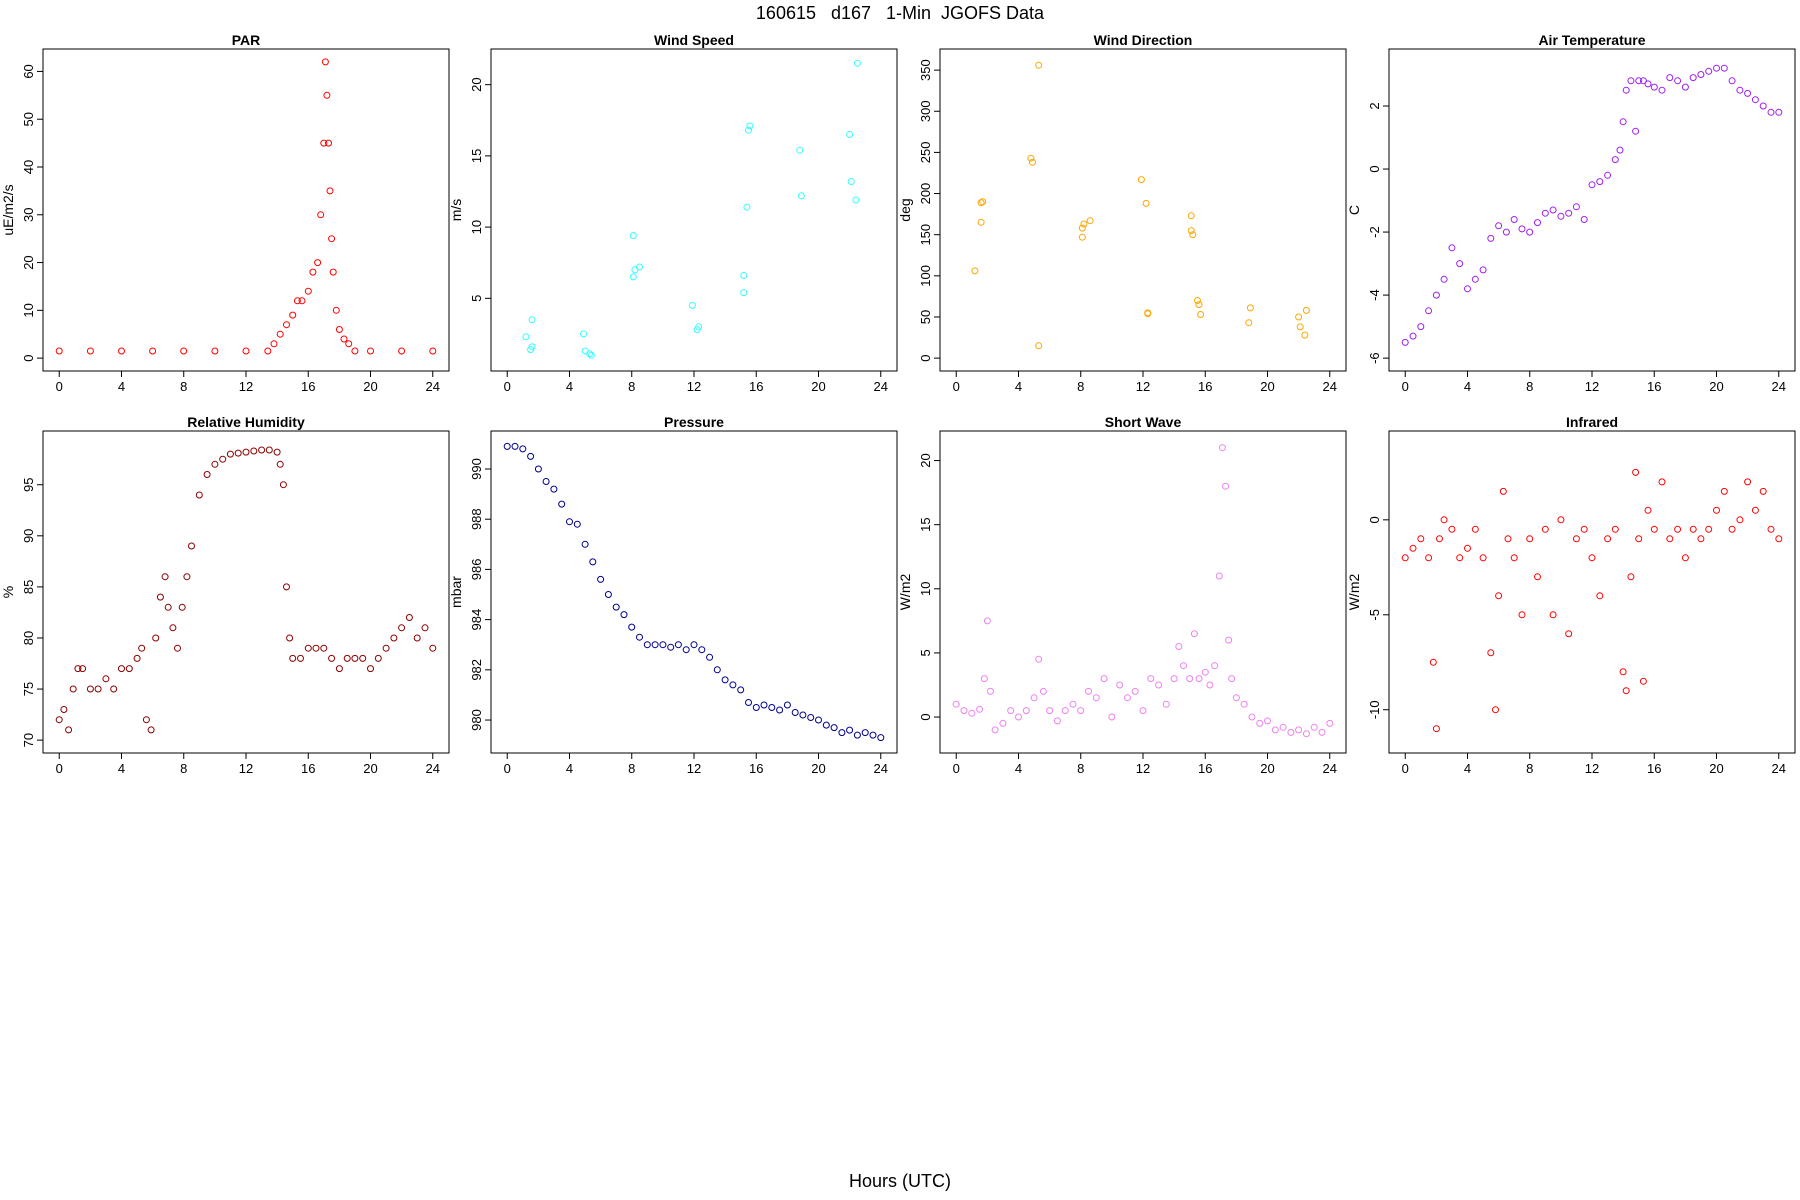 The image size is (1800, 1200). Describe the element at coordinates (476, 620) in the screenshot. I see `y-tick-label: 984` at that location.